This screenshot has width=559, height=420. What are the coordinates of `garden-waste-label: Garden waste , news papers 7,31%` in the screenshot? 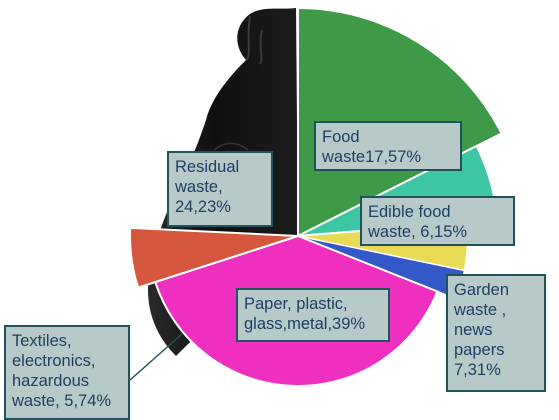 It's located at (482, 330).